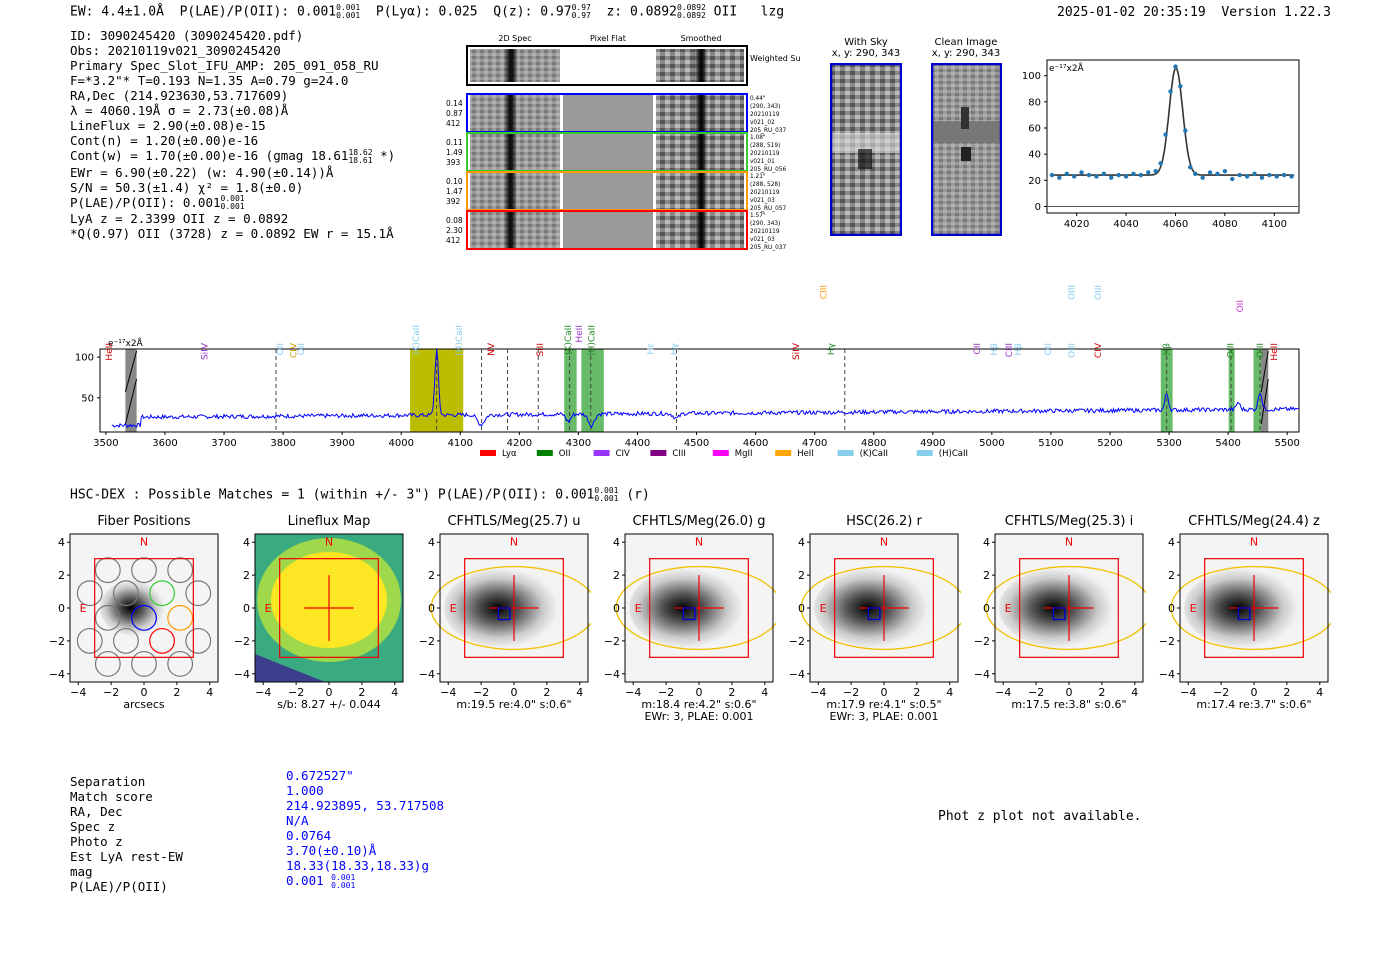  I want to click on east-label-0: E, so click(83, 608).